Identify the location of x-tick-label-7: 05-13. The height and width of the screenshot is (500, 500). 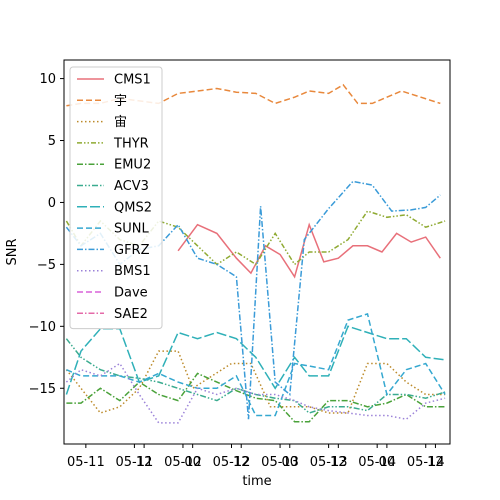
(280, 462).